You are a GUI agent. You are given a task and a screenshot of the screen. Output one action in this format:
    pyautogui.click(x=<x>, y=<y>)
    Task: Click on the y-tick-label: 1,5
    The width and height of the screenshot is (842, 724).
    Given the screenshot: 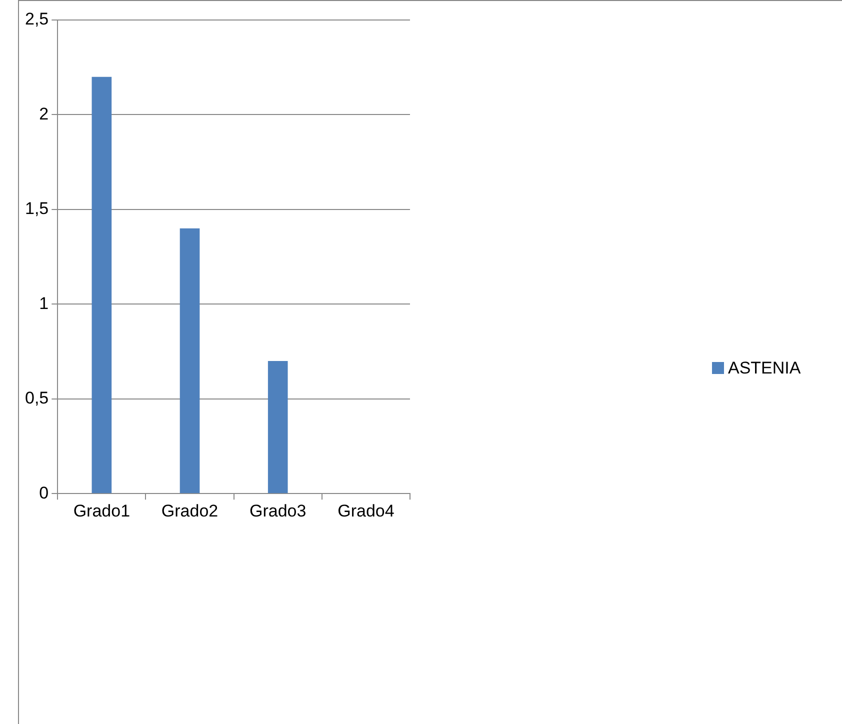 What is the action you would take?
    pyautogui.click(x=36, y=208)
    